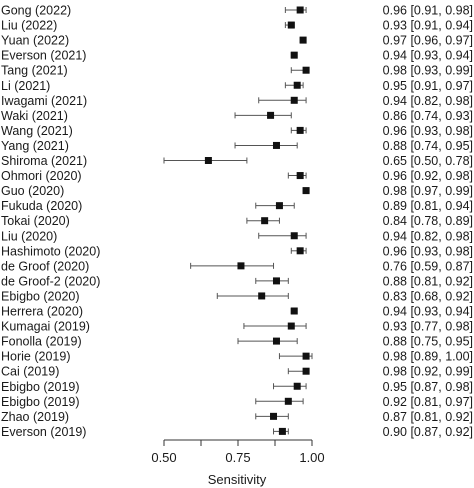 The height and width of the screenshot is (488, 474). What do you see at coordinates (428, 402) in the screenshot?
I see `ci-text: 0.92 [0.81, 0.97]` at bounding box center [428, 402].